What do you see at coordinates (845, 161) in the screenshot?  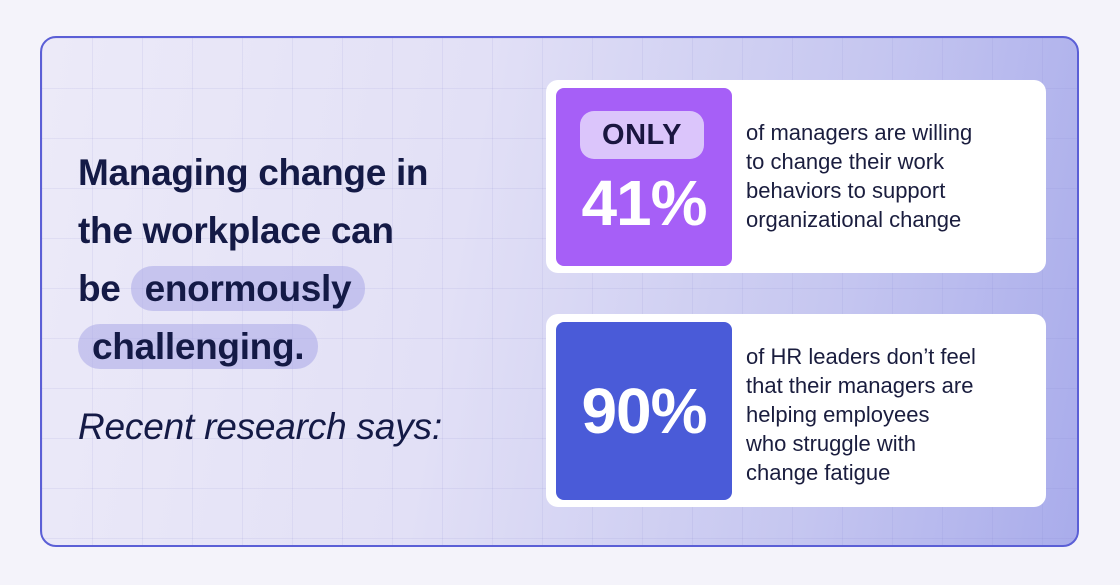 I see `stat-line: to change their work` at bounding box center [845, 161].